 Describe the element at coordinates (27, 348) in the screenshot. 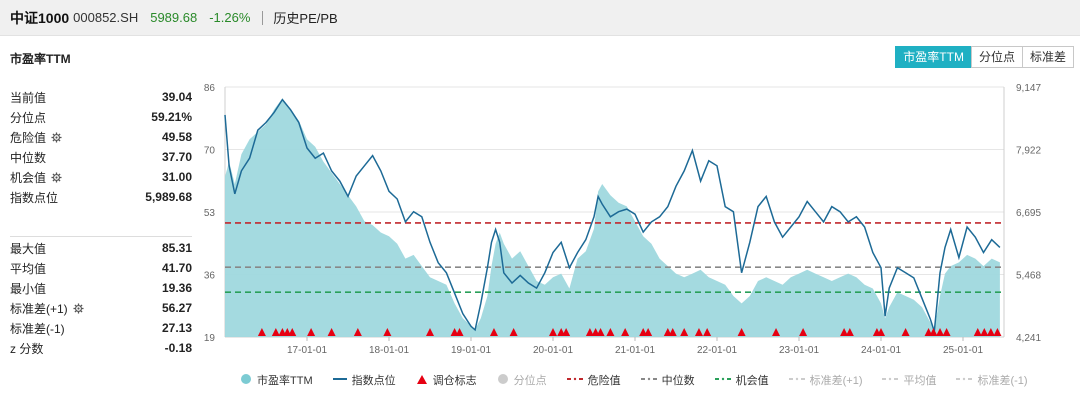

I see `stat-label-text: z 分数` at that location.